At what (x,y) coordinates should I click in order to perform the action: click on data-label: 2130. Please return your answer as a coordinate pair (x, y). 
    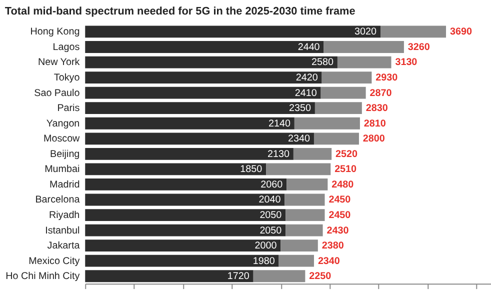
    Looking at the image, I should click on (279, 154).